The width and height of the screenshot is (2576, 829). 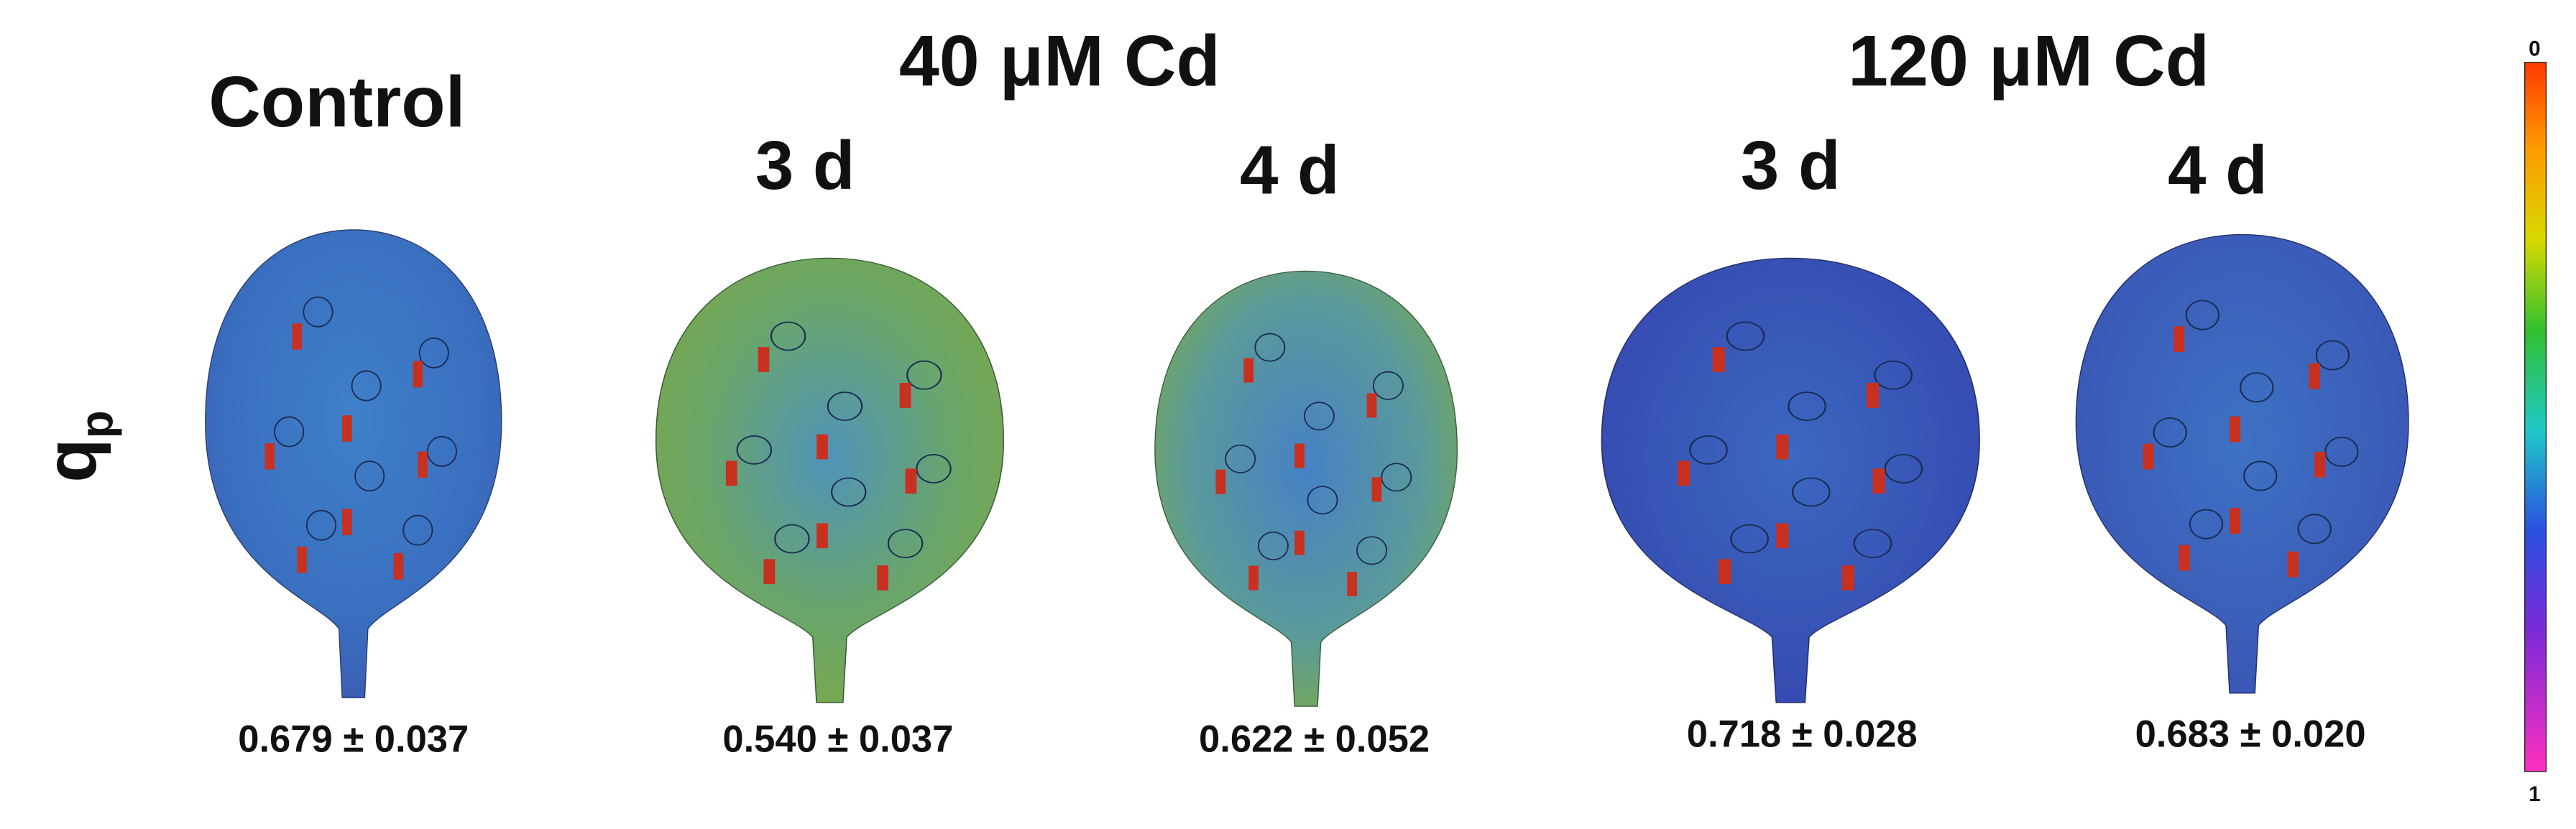 I want to click on row-label-sub: p, so click(x=96, y=424).